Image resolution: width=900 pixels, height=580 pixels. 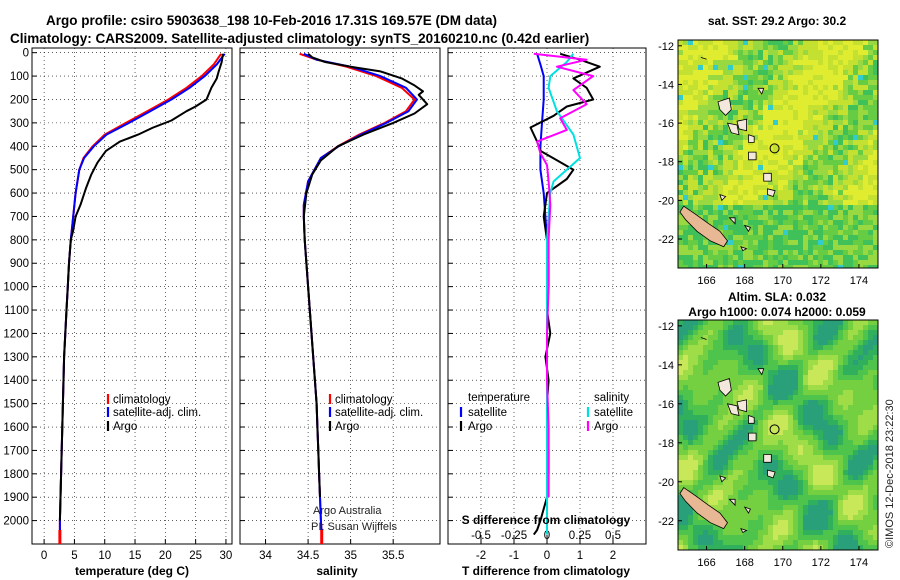 I want to click on map-y-tick-label: -12, so click(x=666, y=327).